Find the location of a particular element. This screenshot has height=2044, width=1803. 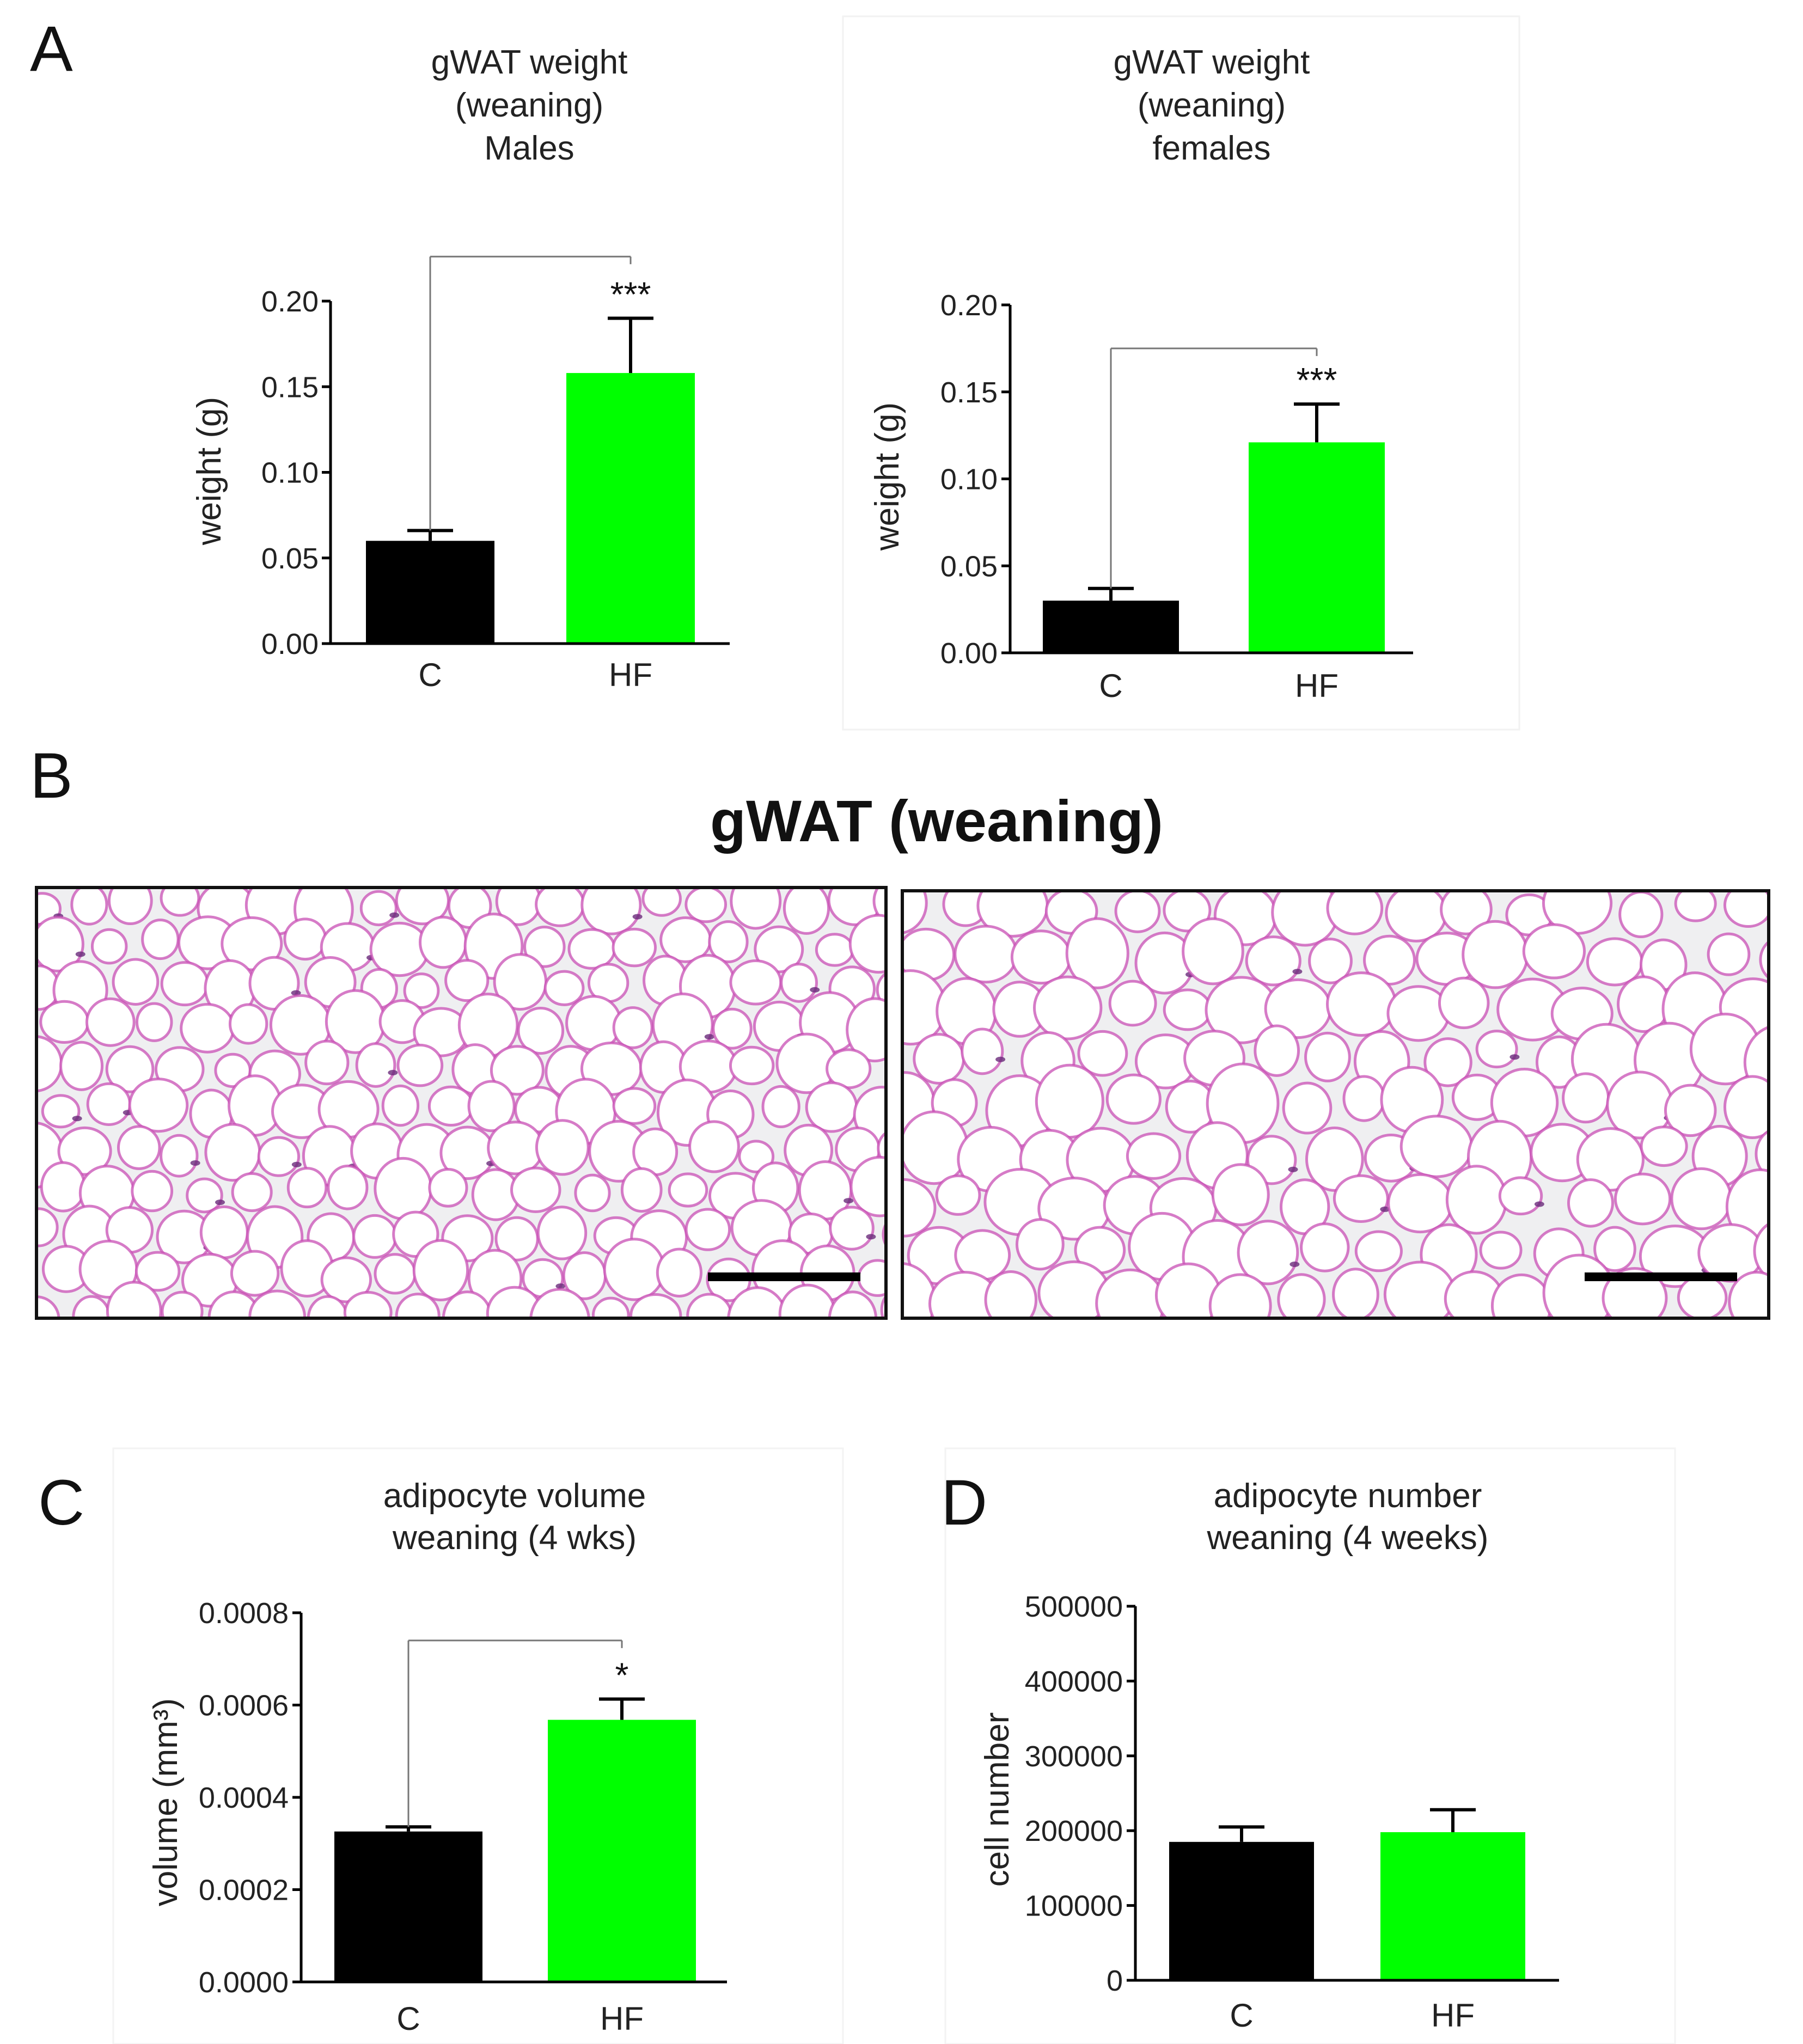

y-tick-label: 500000 is located at coordinates (1074, 1606).